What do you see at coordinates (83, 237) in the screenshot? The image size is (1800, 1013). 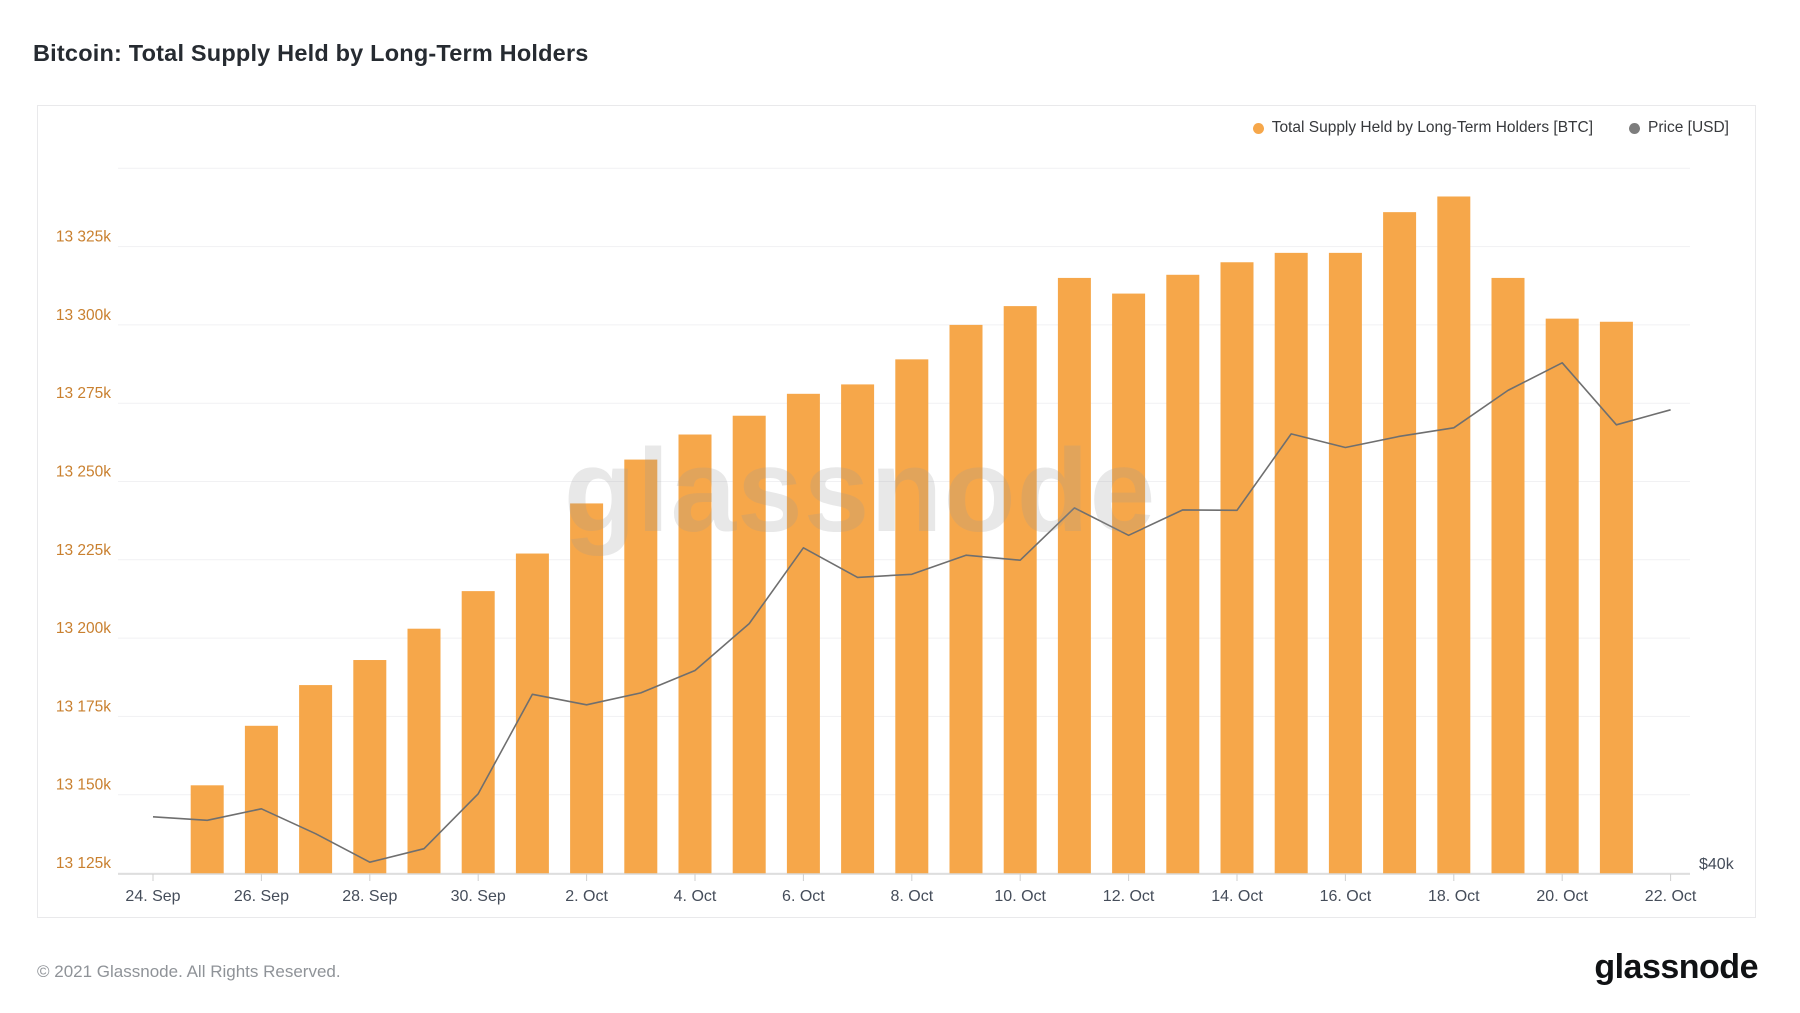 I see `y-axis-label: 13 325k` at bounding box center [83, 237].